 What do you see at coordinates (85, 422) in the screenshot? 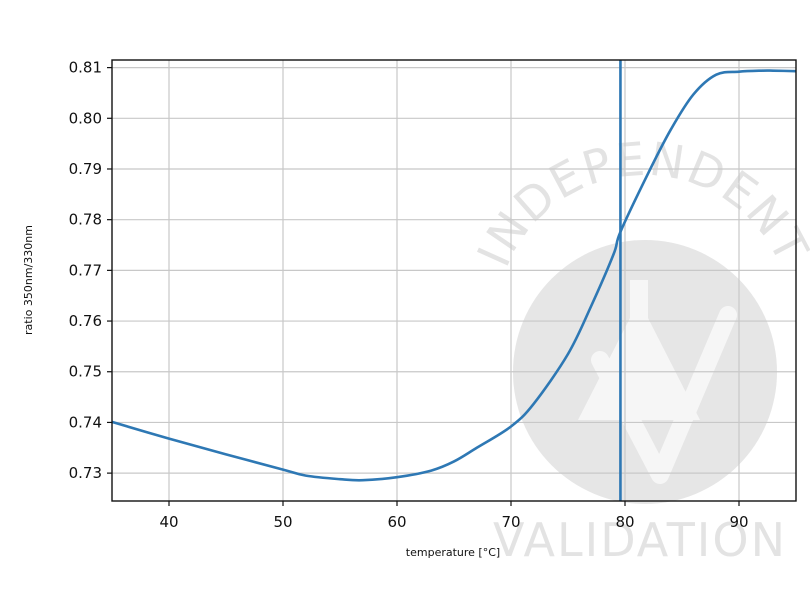
I see `y-tick-label: 0.74` at bounding box center [85, 422].